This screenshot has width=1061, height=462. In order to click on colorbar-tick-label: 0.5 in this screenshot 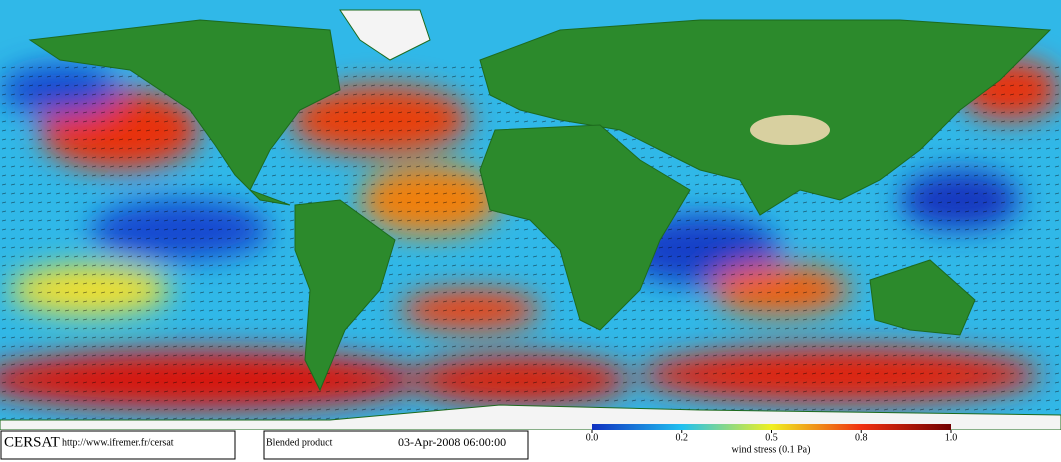, I will do `click(771, 437)`.